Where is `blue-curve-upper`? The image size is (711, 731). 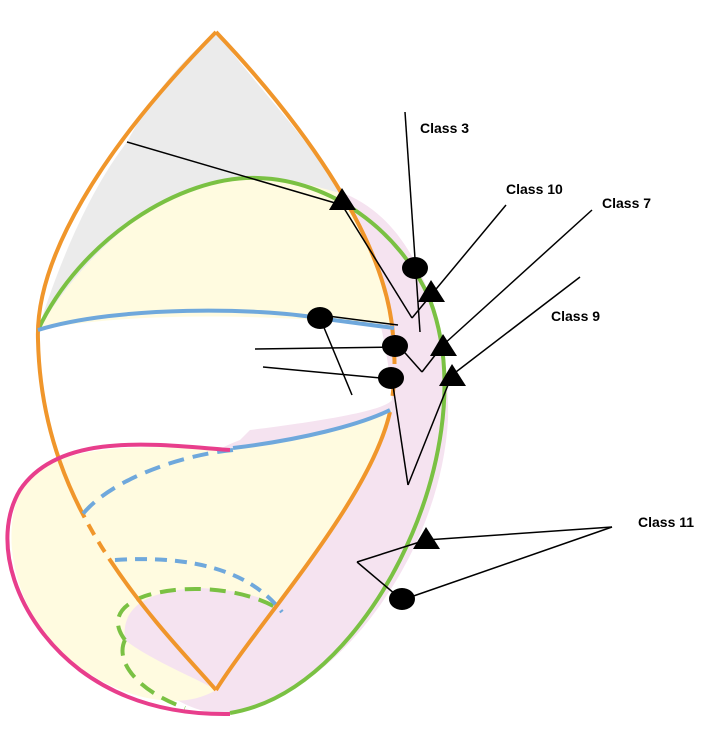 blue-curve-upper is located at coordinates (216, 320).